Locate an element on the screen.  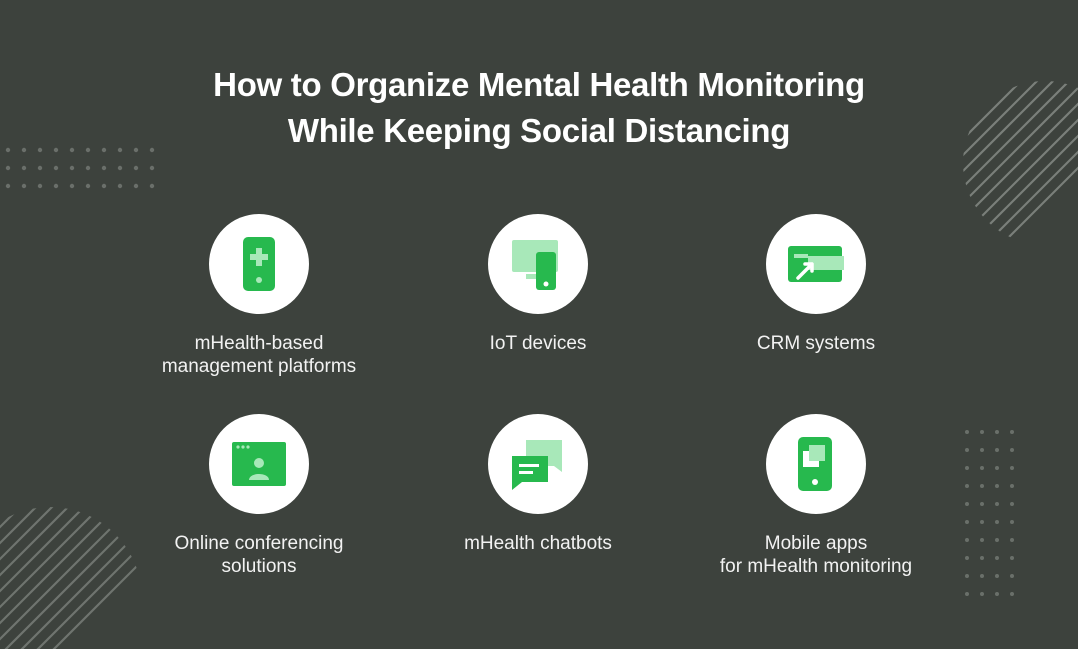
crm-card-icon is located at coordinates (816, 264).